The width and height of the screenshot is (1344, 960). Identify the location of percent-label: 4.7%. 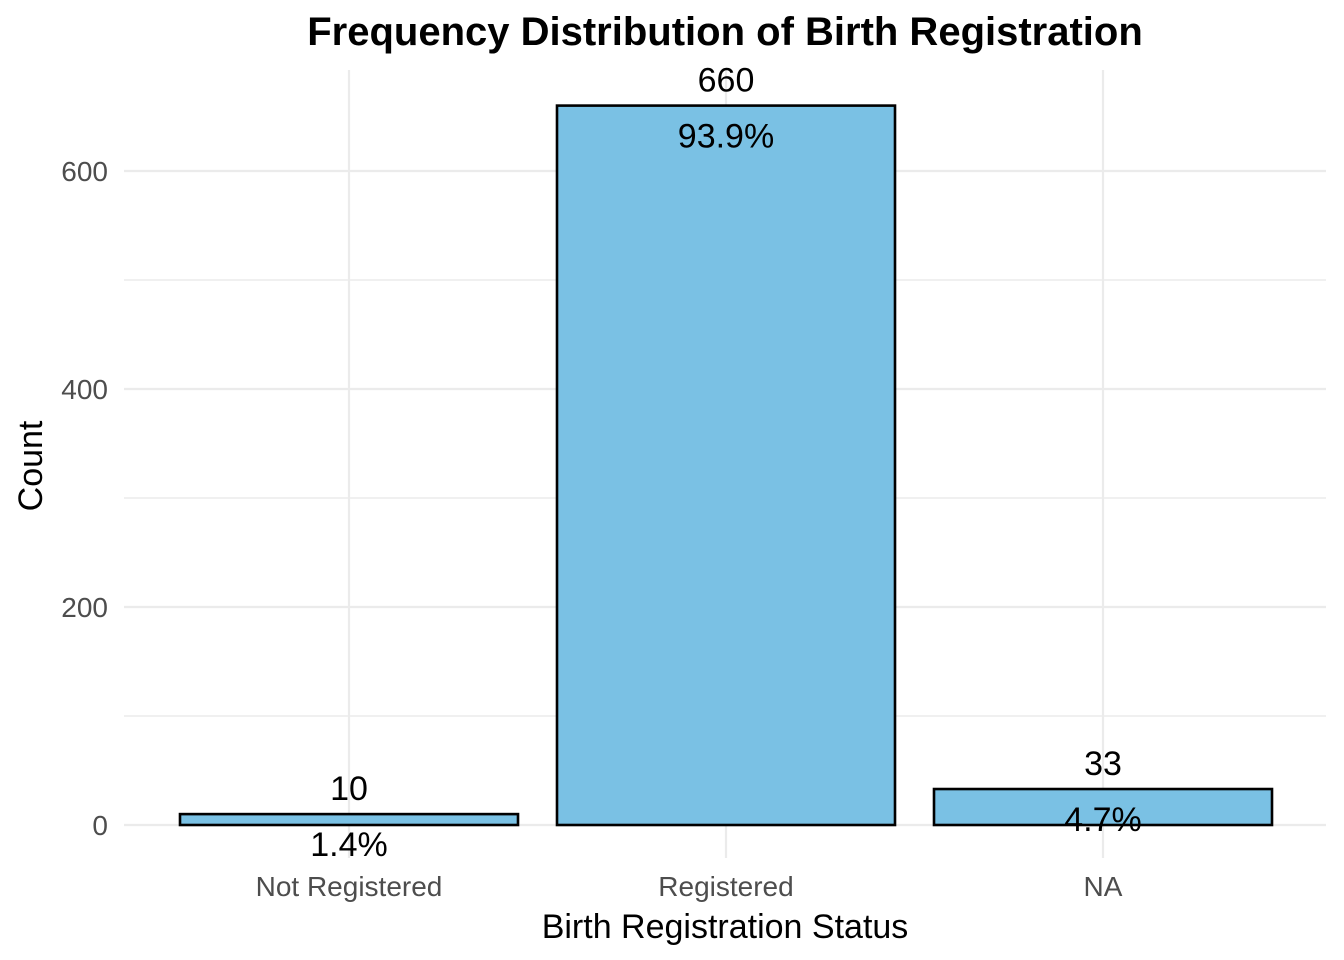
(1103, 820).